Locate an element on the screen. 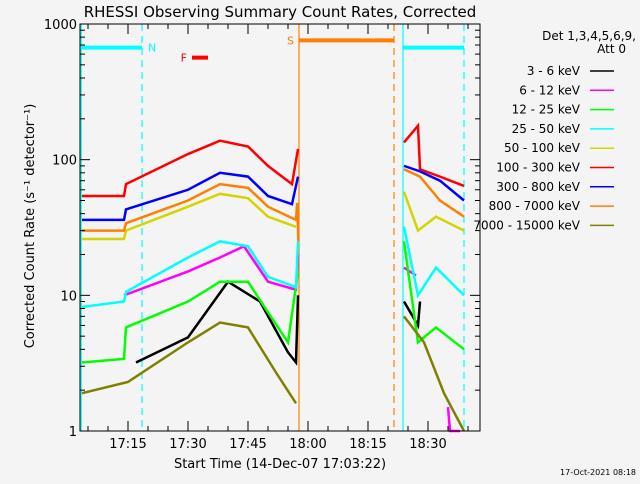  y-tick-label: 1 is located at coordinates (73, 432).